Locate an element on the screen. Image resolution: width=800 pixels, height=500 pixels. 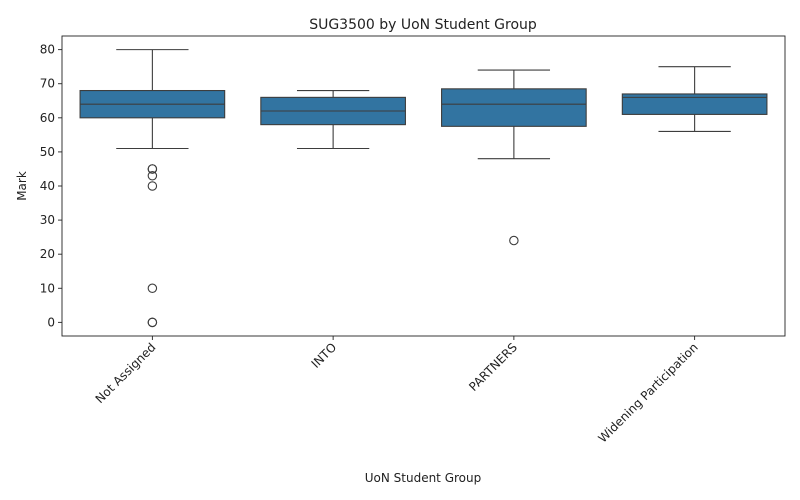
y-tick-label: 30 is located at coordinates (47, 220).